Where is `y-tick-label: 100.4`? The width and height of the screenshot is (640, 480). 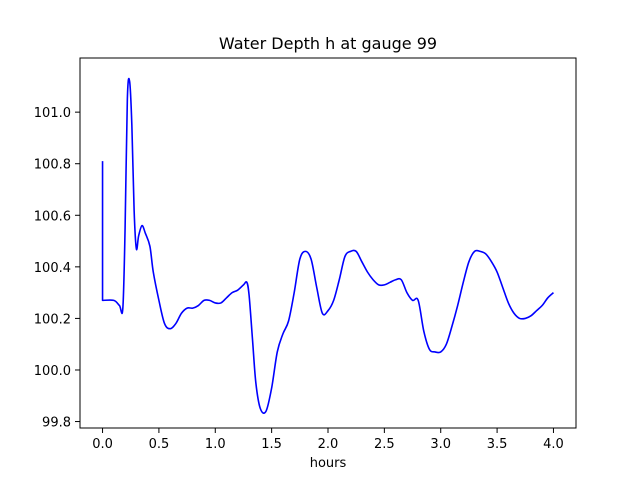 y-tick-label: 100.4 is located at coordinates (52, 268).